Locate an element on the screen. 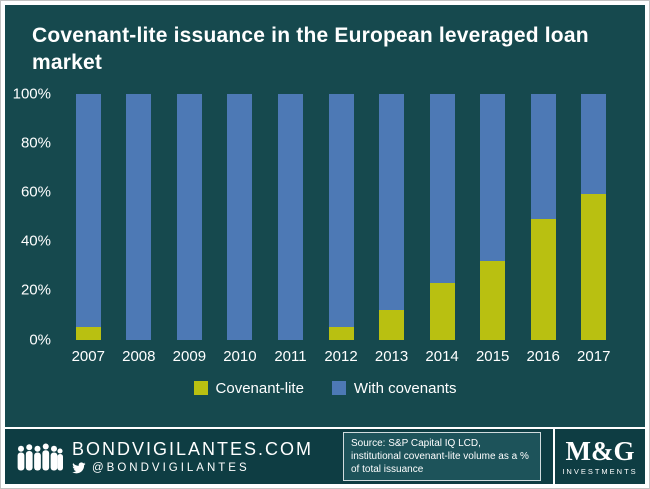 The image size is (650, 489). x-tick-label: 2012 is located at coordinates (341, 356).